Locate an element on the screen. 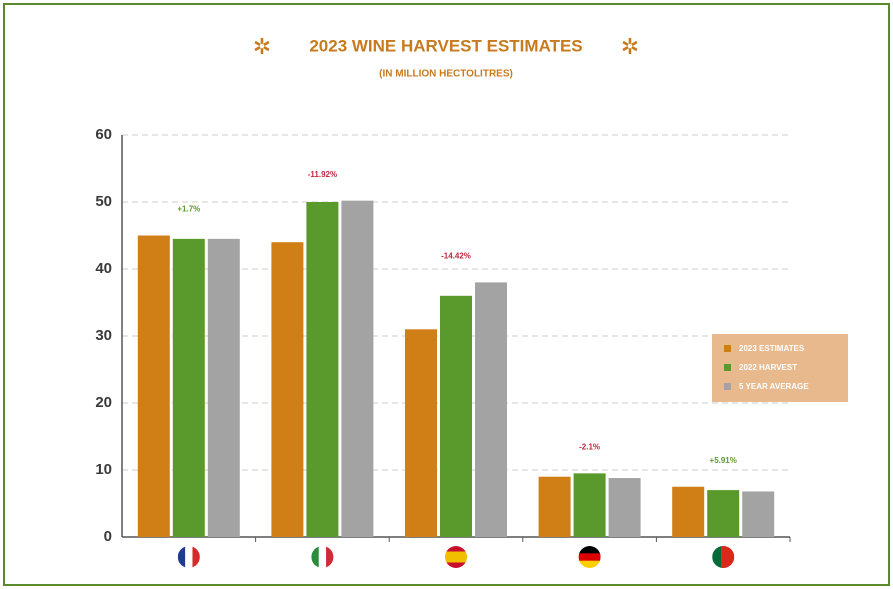 Image resolution: width=893 pixels, height=589 pixels. chart-title: 2023 WINE HARVEST ESTIMATES is located at coordinates (445, 45).